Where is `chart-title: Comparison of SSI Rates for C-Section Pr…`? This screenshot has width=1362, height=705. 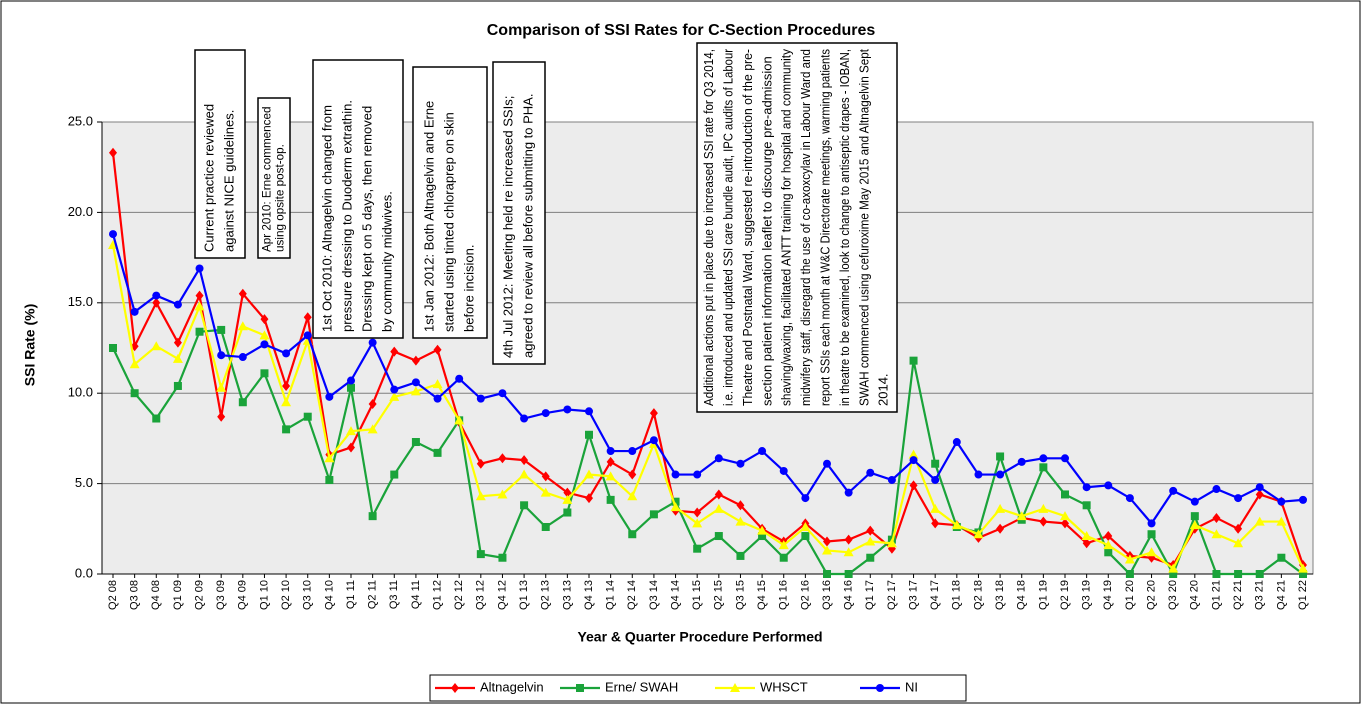
chart-title: Comparison of SSI Rates for C-Section Pr… is located at coordinates (681, 30).